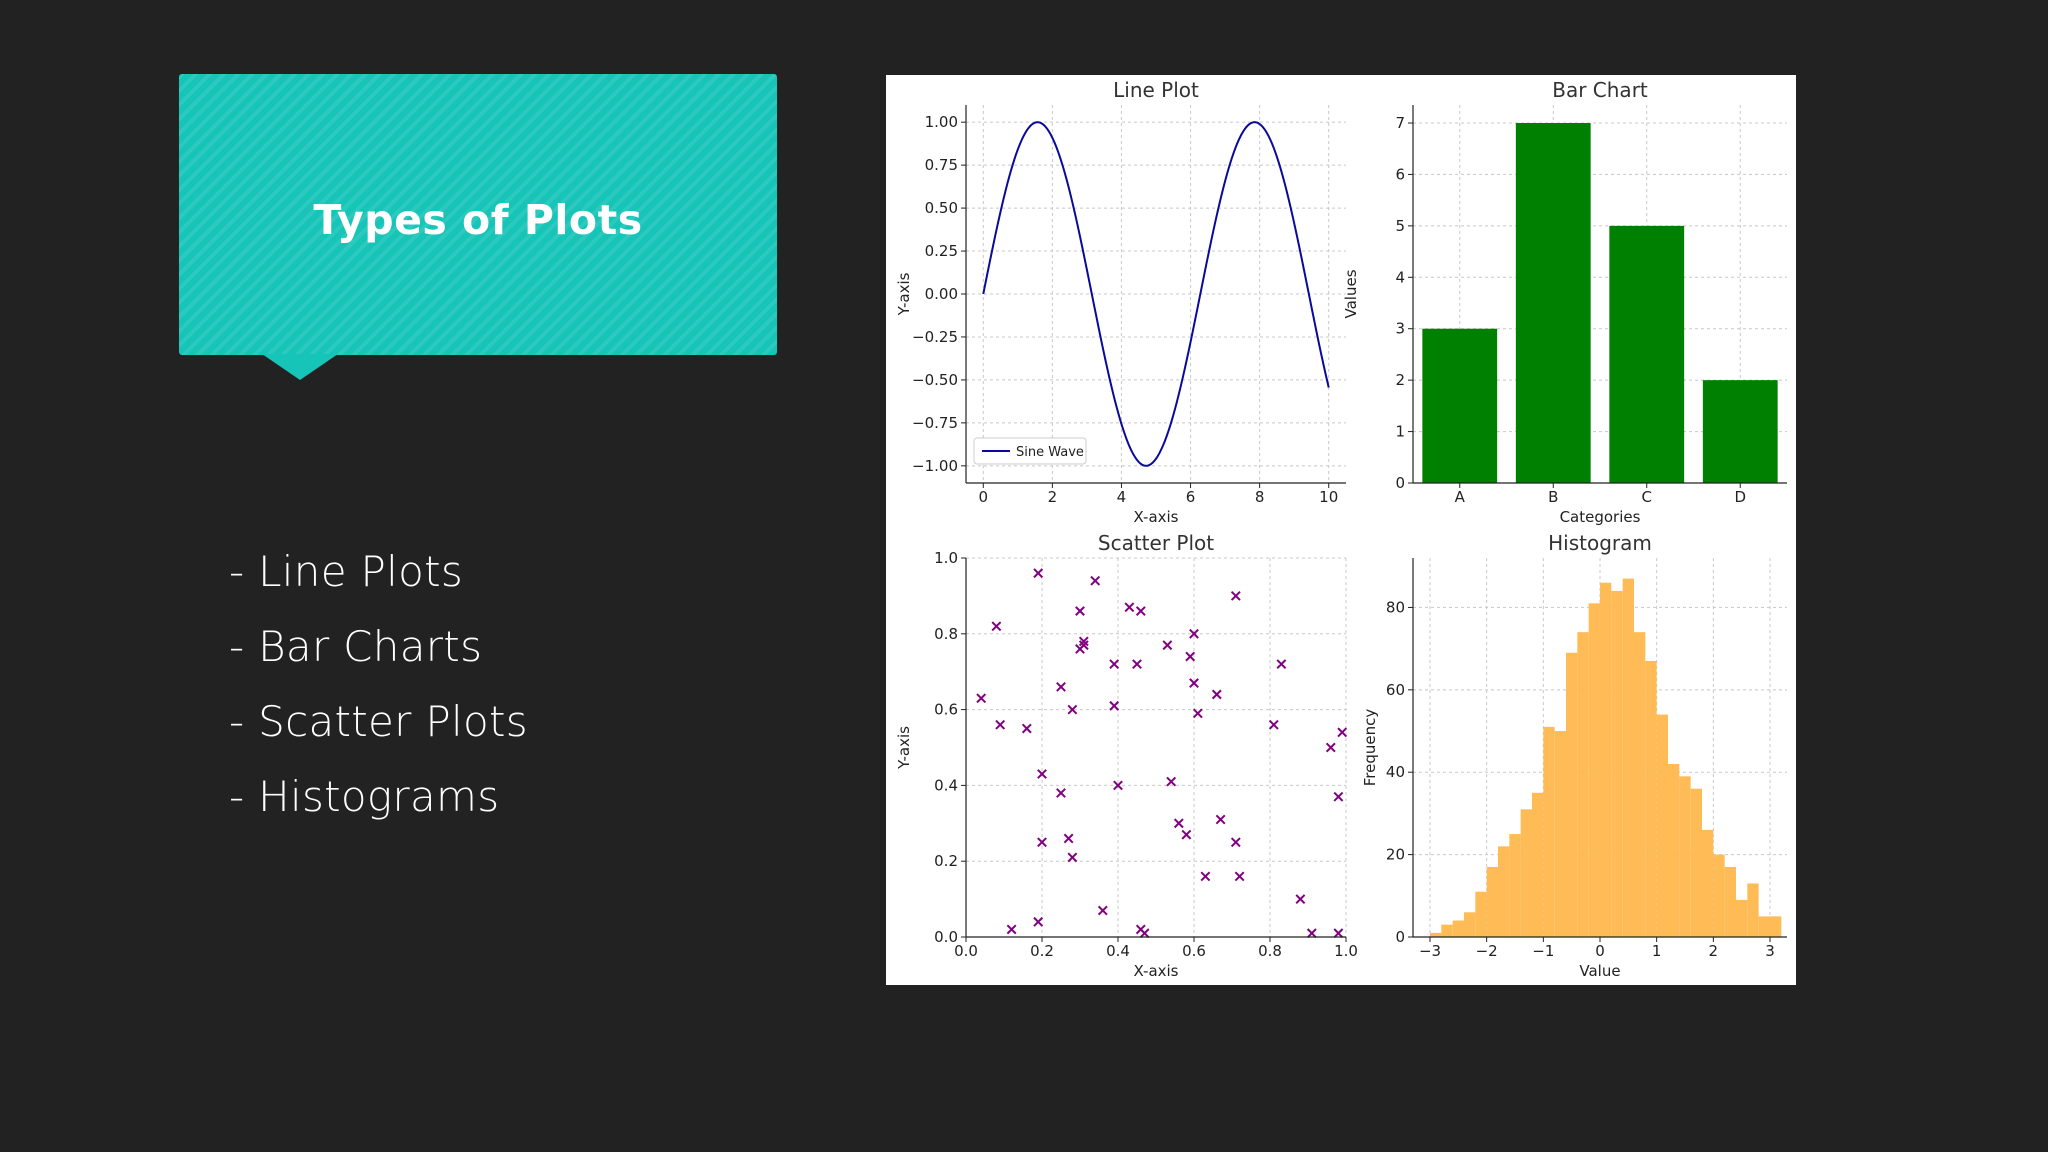 The image size is (2048, 1152). What do you see at coordinates (1194, 951) in the screenshot?
I see `x-tick-label: 0.6` at bounding box center [1194, 951].